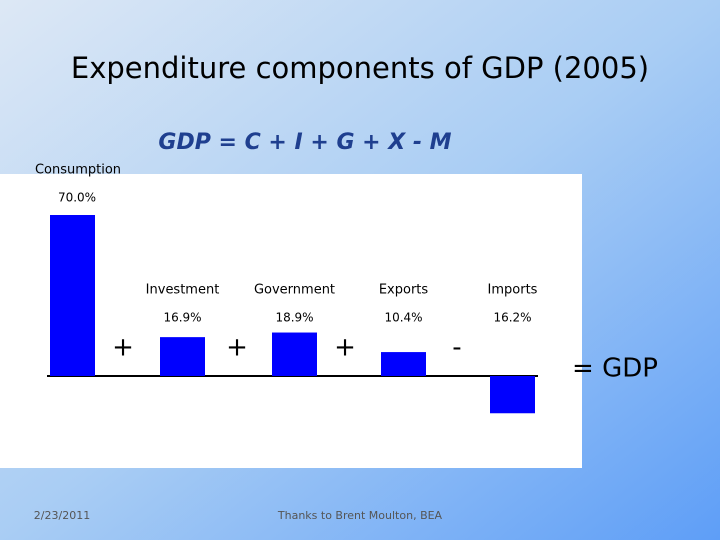 The image size is (720, 540). What do you see at coordinates (512, 318) in the screenshot?
I see `value-label: 16.2%` at bounding box center [512, 318].